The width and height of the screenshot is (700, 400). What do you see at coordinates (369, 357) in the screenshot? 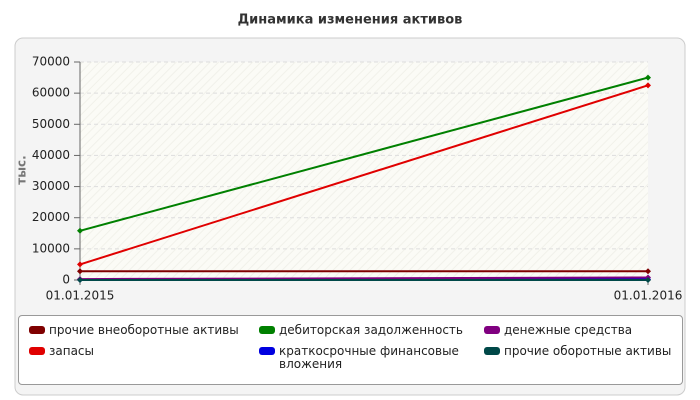
I see `legend-label: краткосрочные финансовые вложения` at bounding box center [369, 357].